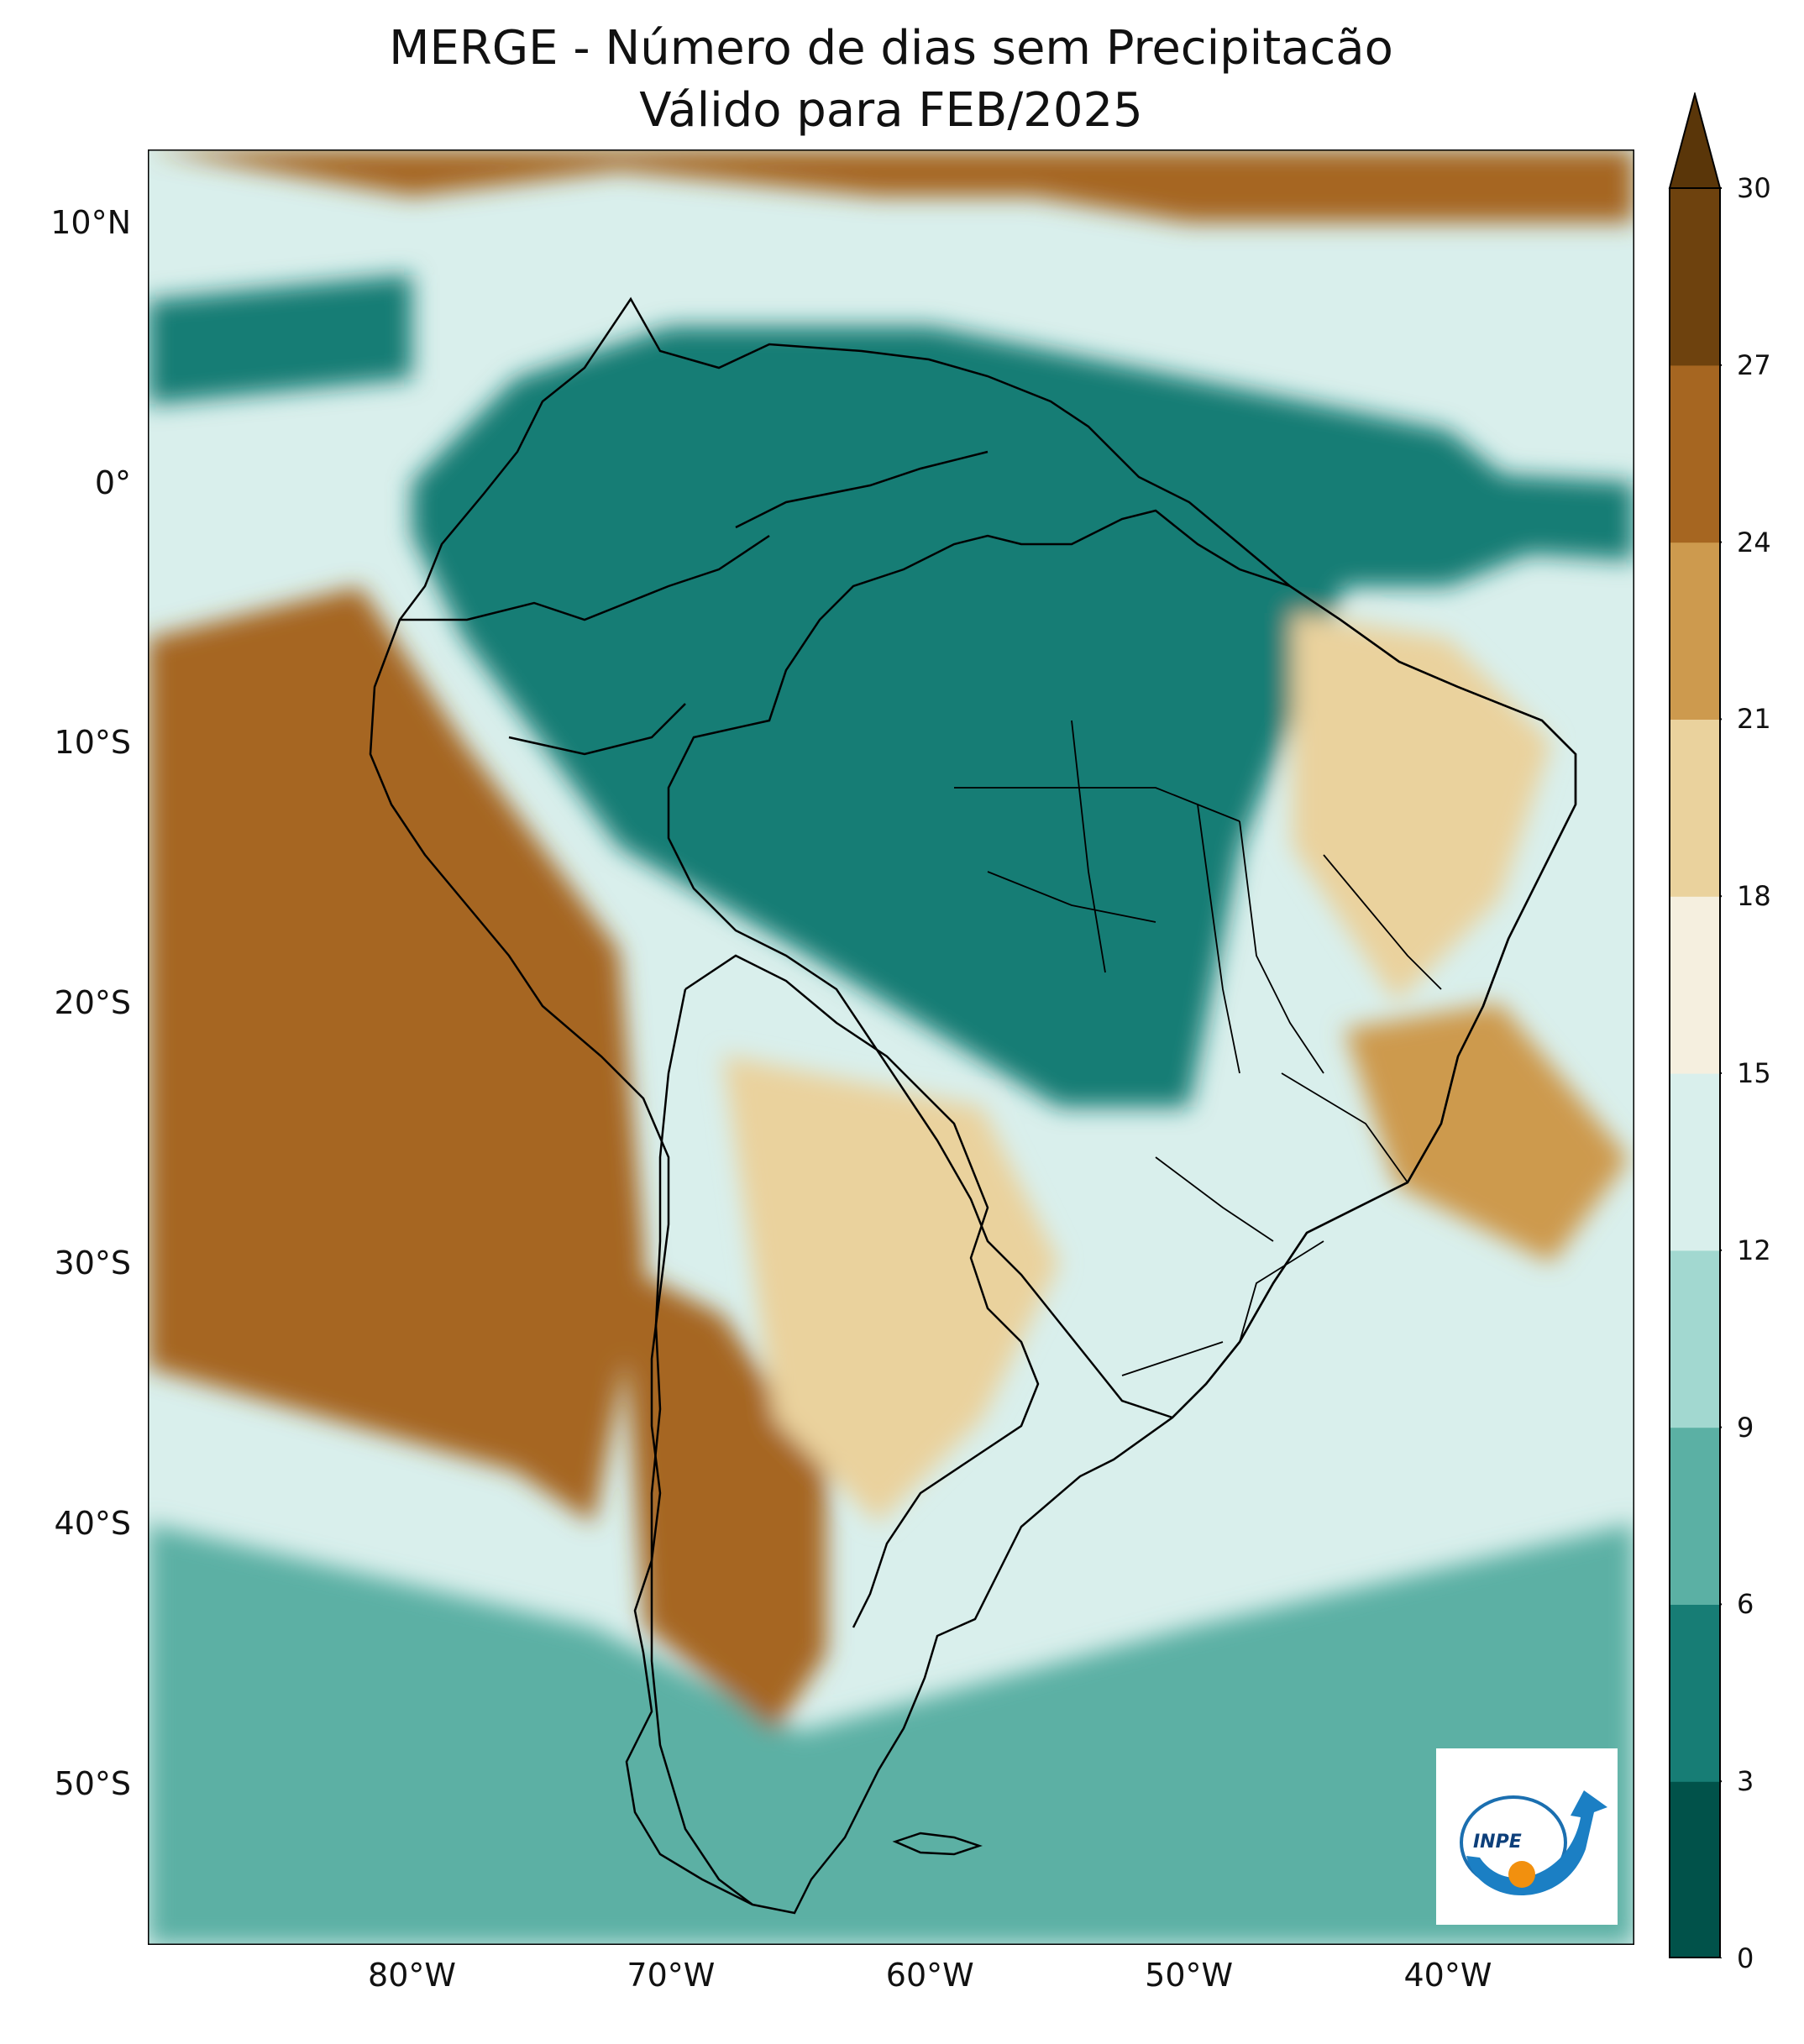 The image size is (1804, 2044). I want to click on region-argentina-semi, so click(891, 1289).